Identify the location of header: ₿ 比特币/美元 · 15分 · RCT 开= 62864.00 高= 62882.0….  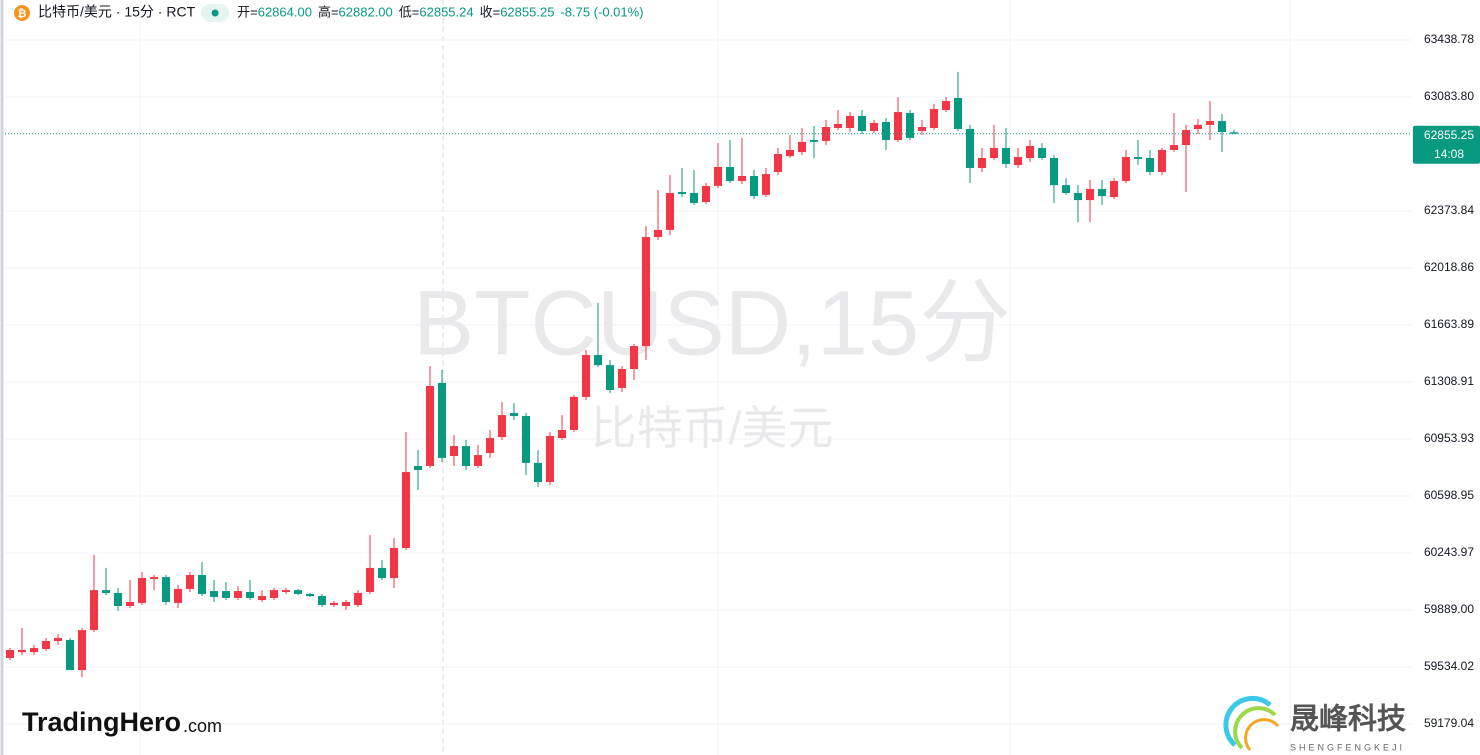
(329, 13).